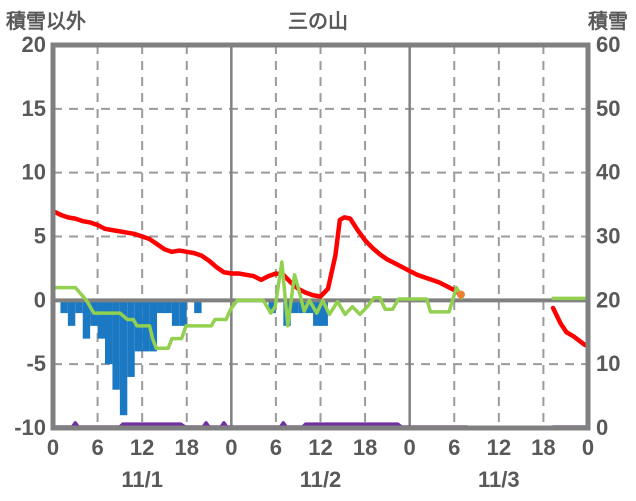  What do you see at coordinates (608, 363) in the screenshot?
I see `right-tick-label: 10` at bounding box center [608, 363].